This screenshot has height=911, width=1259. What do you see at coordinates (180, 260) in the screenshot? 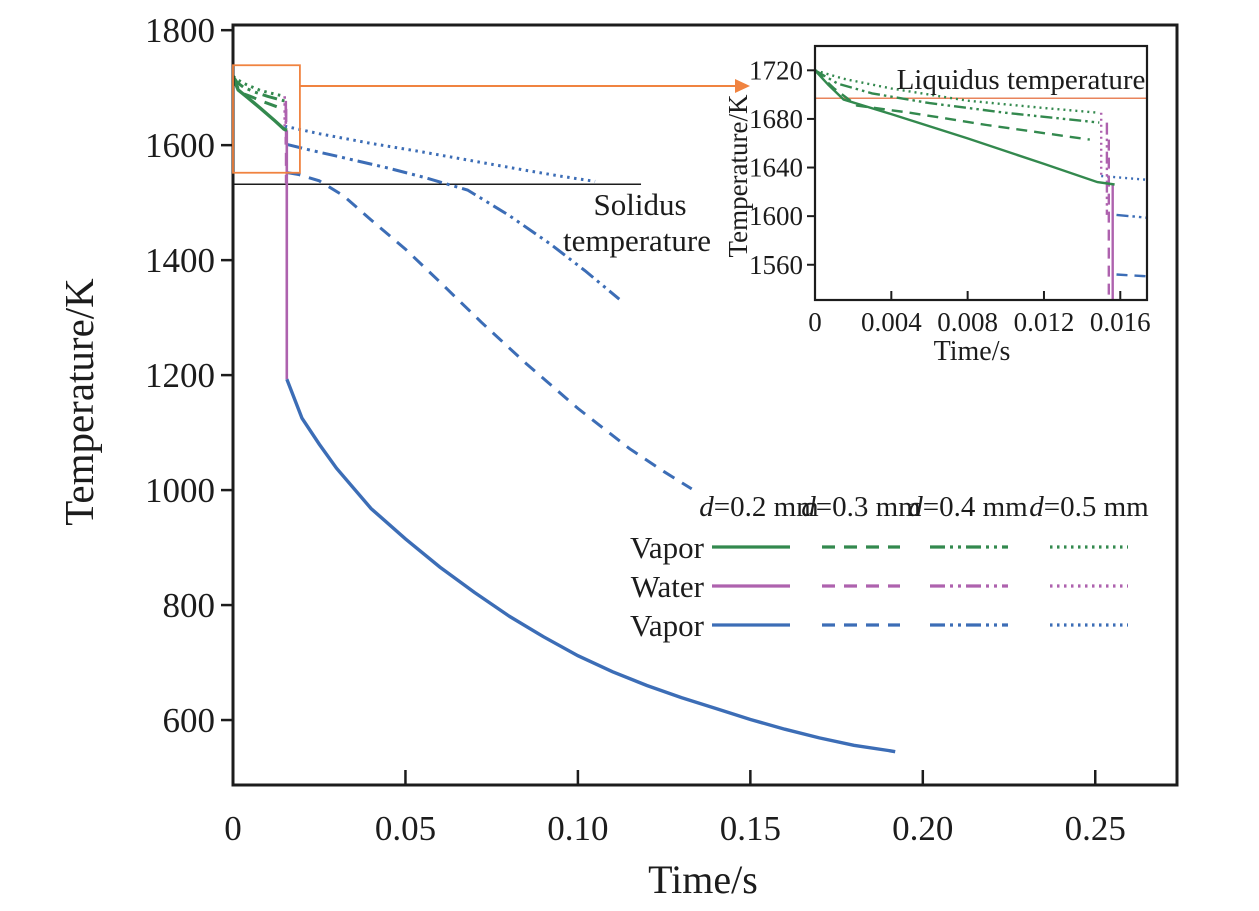
I see `main-y-tick-label: 1400` at bounding box center [180, 260].